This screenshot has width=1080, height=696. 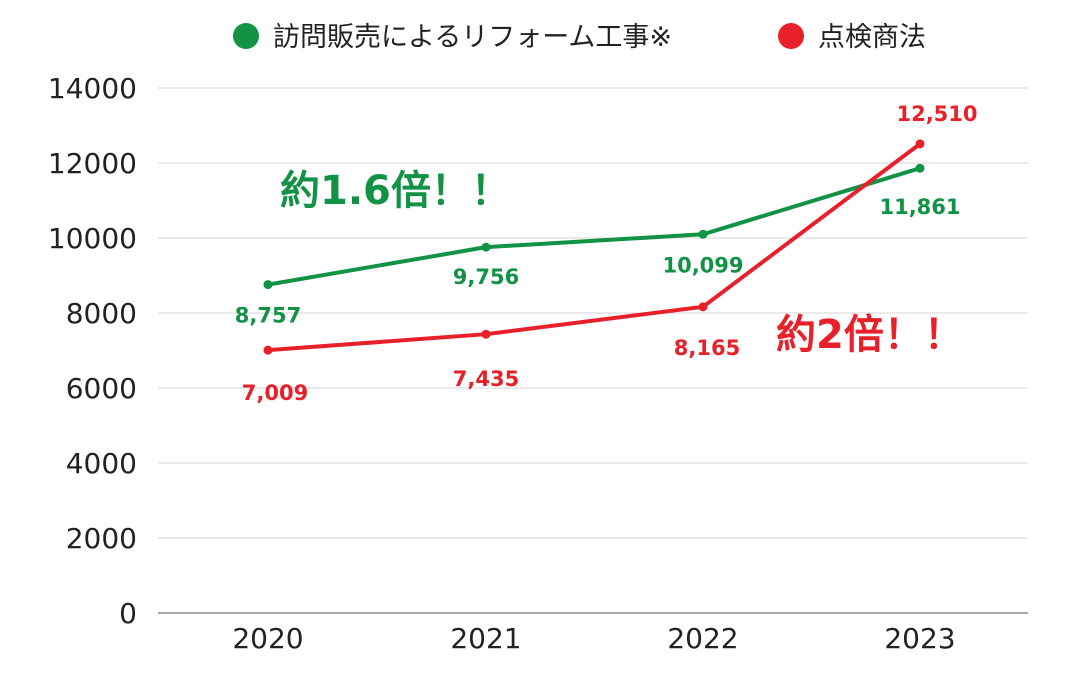 I want to click on y-tick-label: 12000, so click(x=92, y=163).